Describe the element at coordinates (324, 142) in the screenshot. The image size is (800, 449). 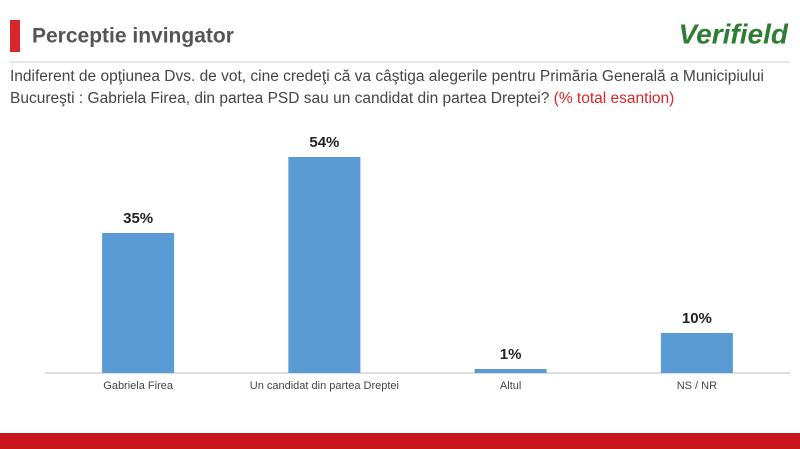
I see `value-label: 54%` at that location.